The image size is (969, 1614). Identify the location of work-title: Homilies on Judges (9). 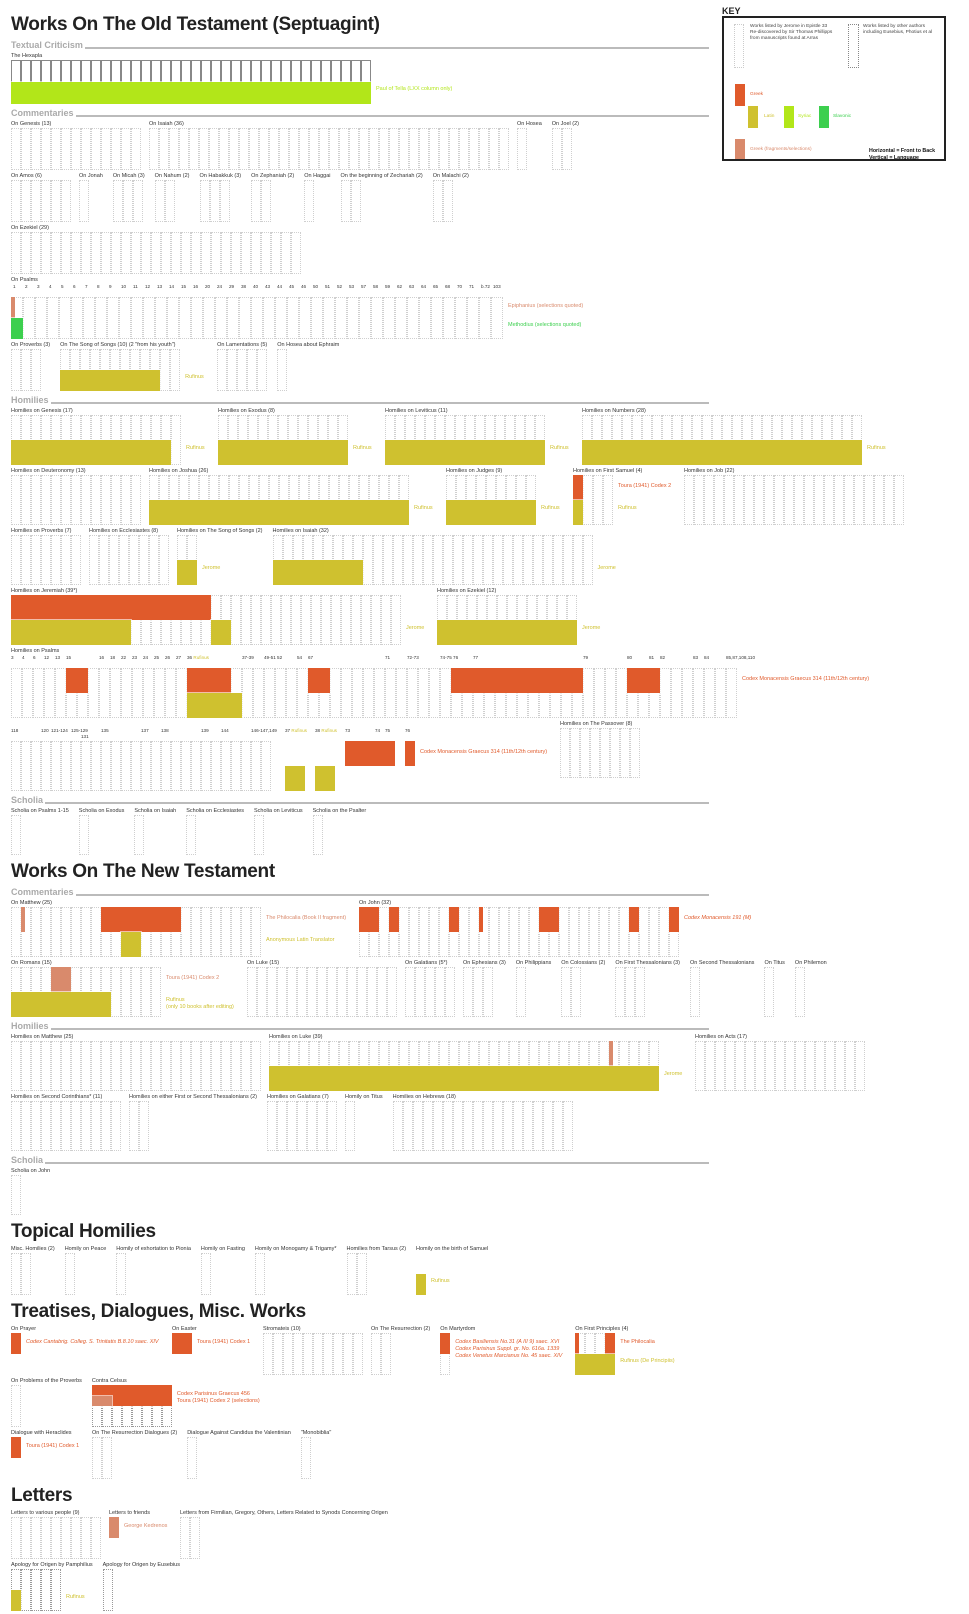
(474, 471).